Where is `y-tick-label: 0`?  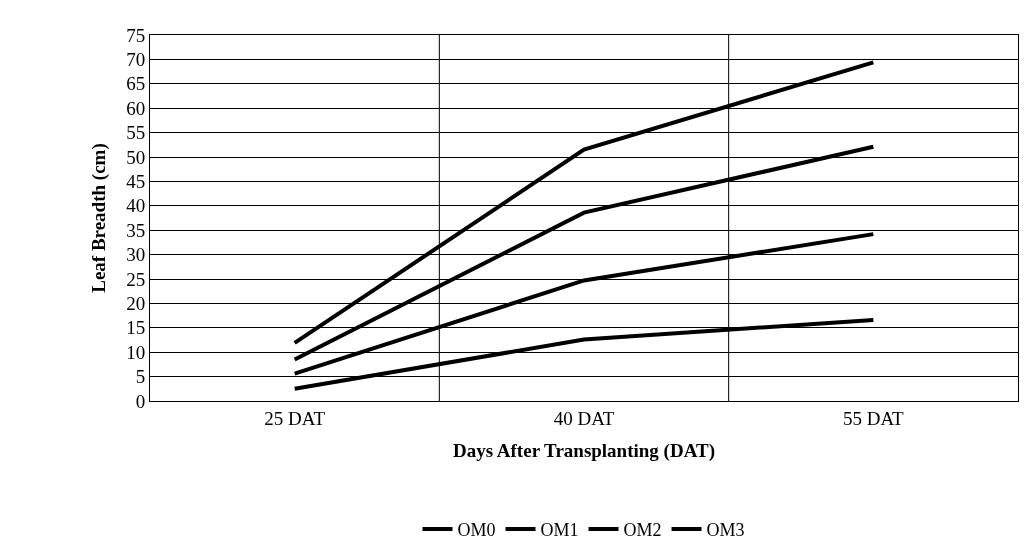
y-tick-label: 0 is located at coordinates (140, 401).